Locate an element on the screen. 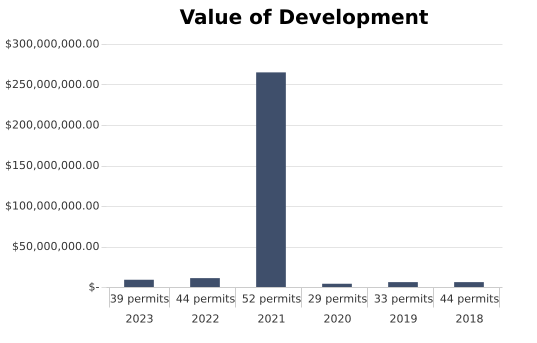 The width and height of the screenshot is (537, 343). y-tick-label: $- is located at coordinates (94, 287).